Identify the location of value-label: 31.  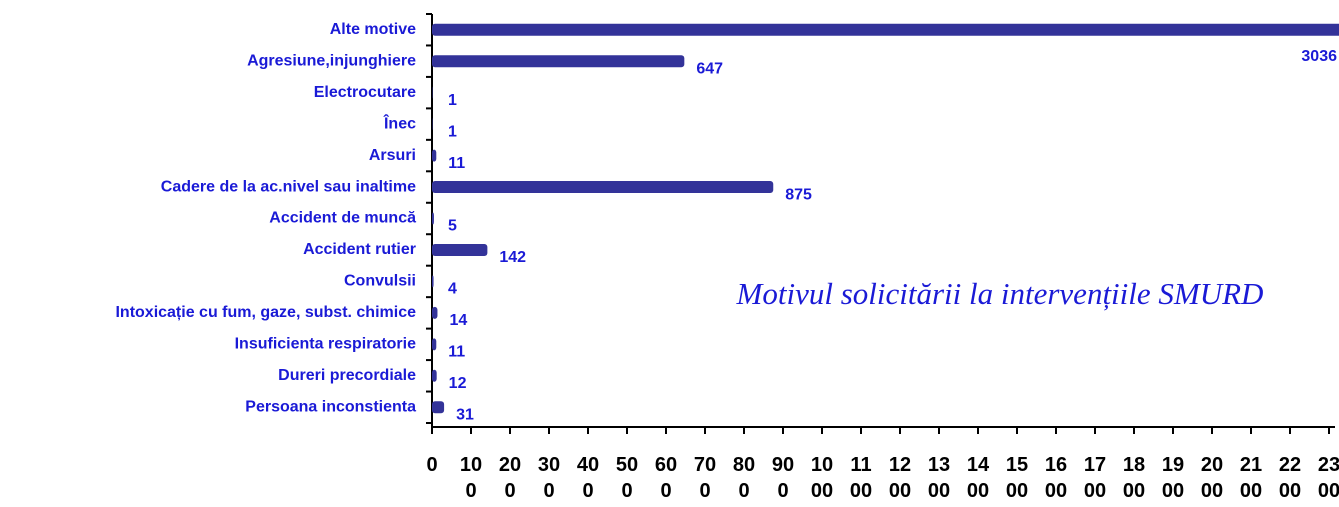
(465, 414).